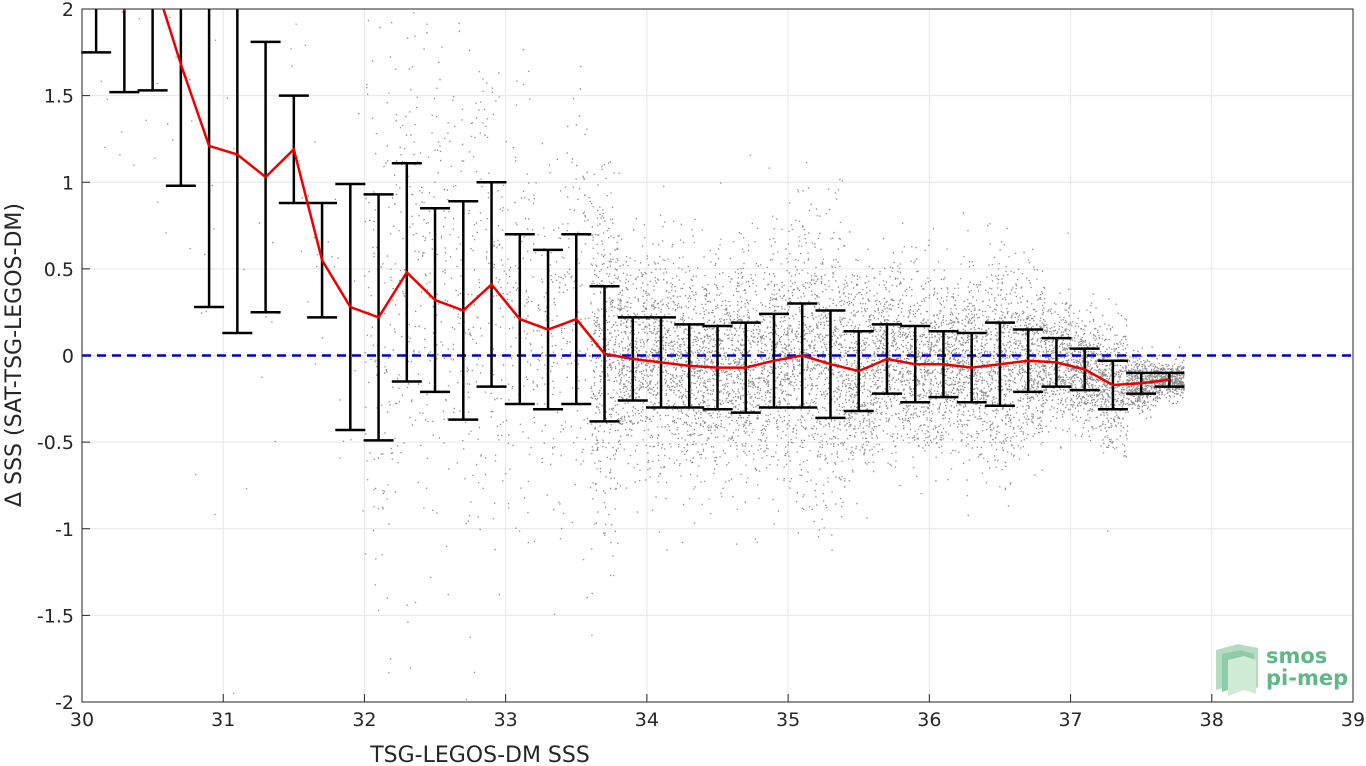 The image size is (1366, 766). Describe the element at coordinates (1307, 678) in the screenshot. I see `logo-line2: pi-mep` at that location.